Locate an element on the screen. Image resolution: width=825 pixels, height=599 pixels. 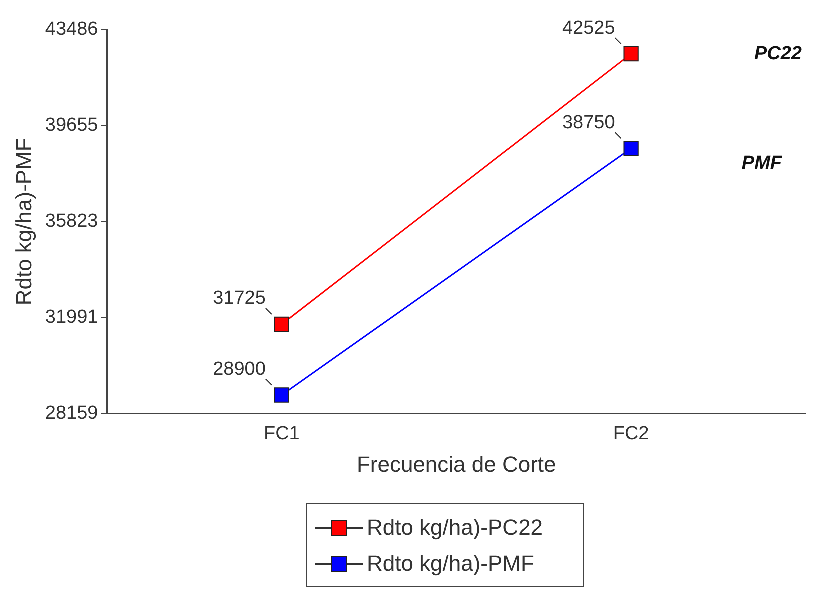
x-tick-label: FC2 is located at coordinates (631, 433).